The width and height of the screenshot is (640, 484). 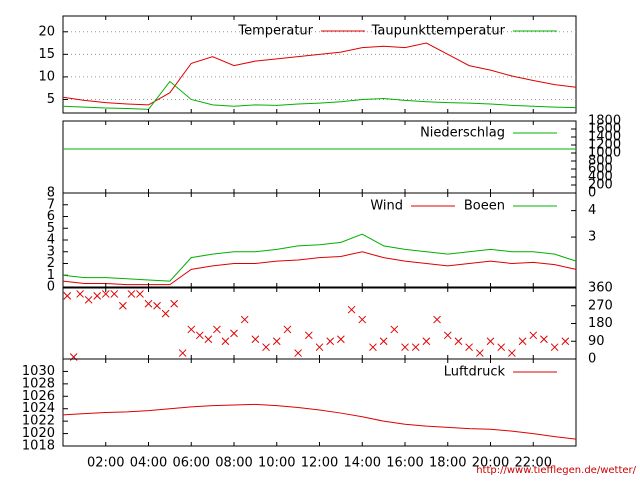 I want to click on y-tick-label: 360, so click(x=600, y=288).